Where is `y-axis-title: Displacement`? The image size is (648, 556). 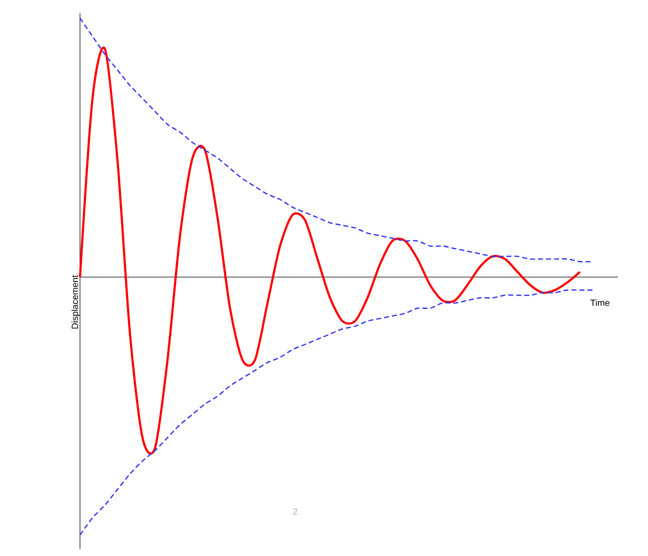
y-axis-title: Displacement is located at coordinates (75, 302).